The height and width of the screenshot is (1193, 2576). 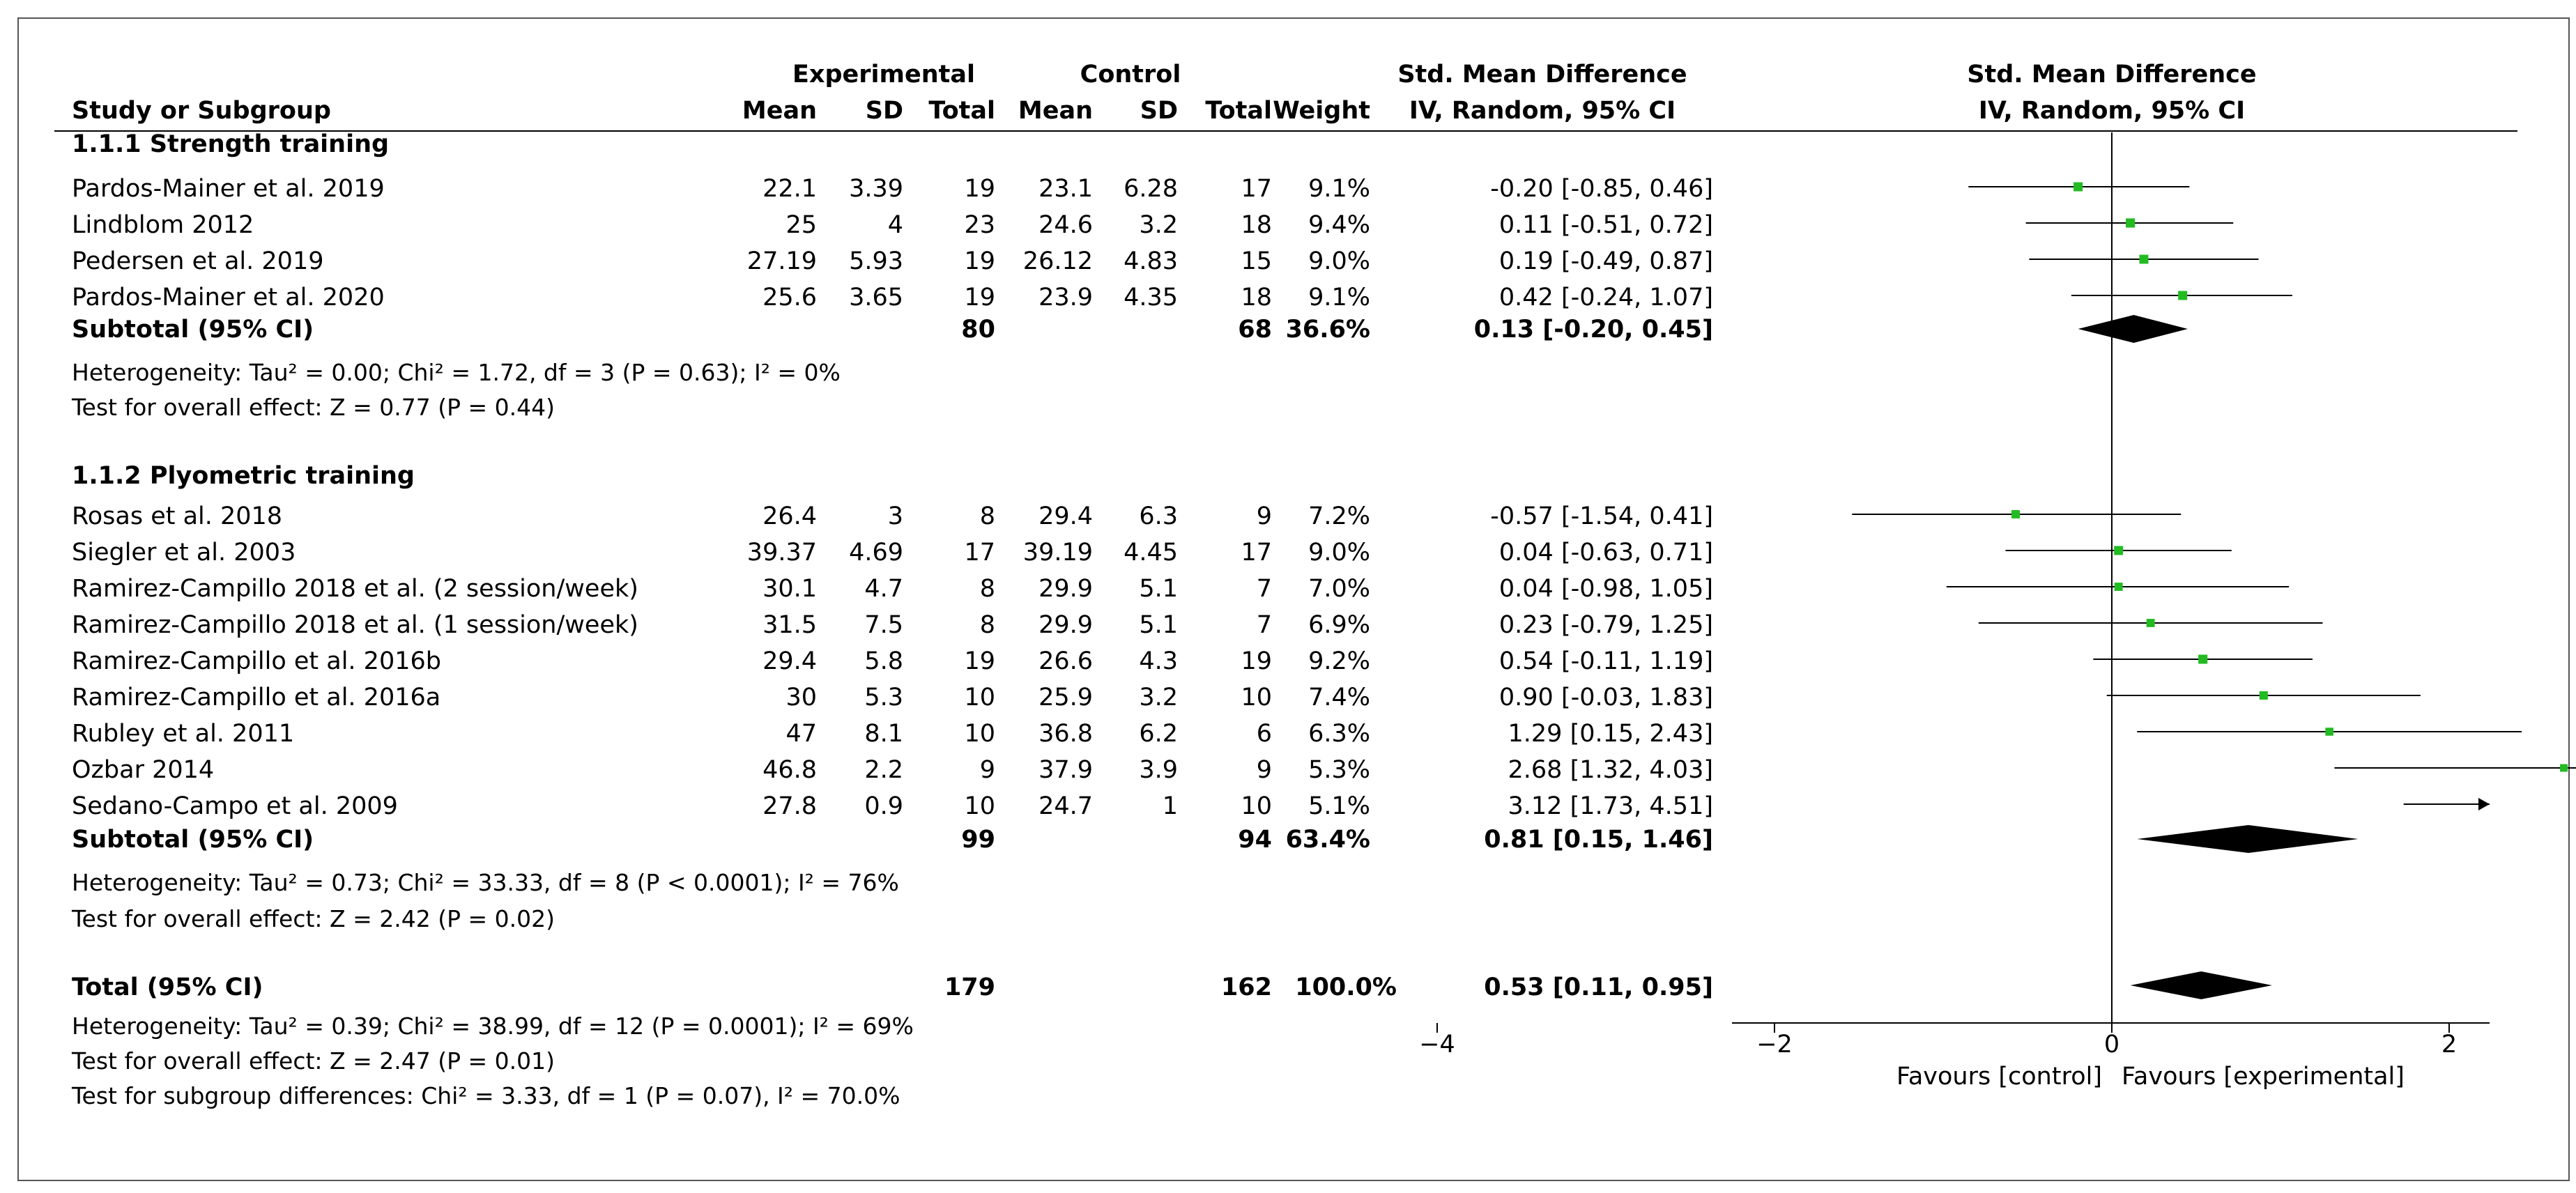 I want to click on e-total: 17, so click(x=979, y=553).